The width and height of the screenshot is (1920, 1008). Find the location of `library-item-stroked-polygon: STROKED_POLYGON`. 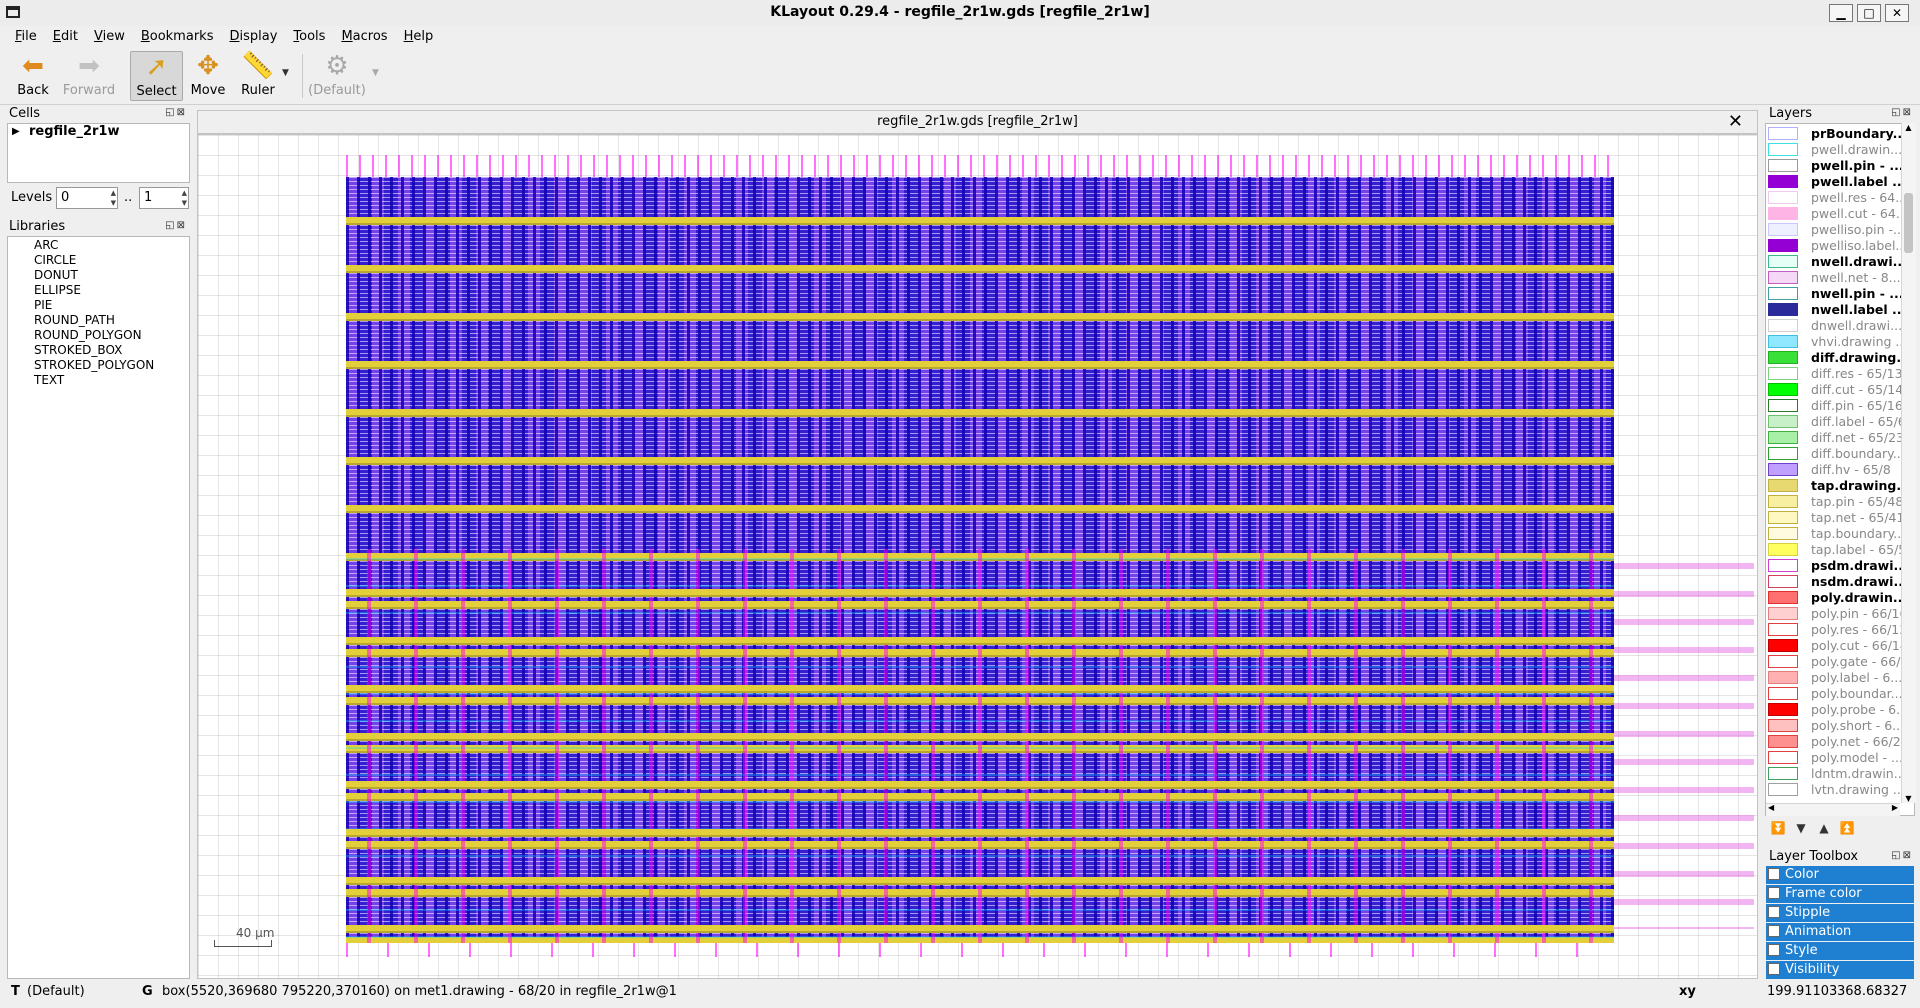

library-item-stroked-polygon: STROKED_POLYGON is located at coordinates (94, 365).